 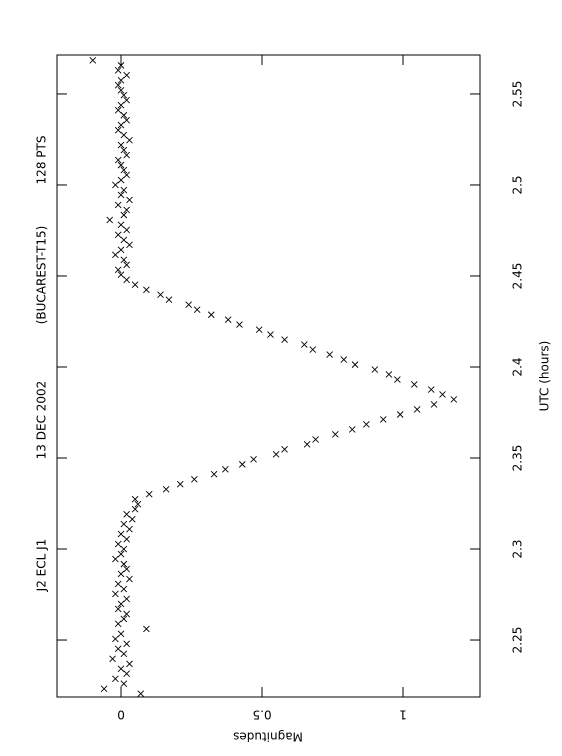 What do you see at coordinates (42, 160) in the screenshot?
I see `annotation: 128 PTS` at bounding box center [42, 160].